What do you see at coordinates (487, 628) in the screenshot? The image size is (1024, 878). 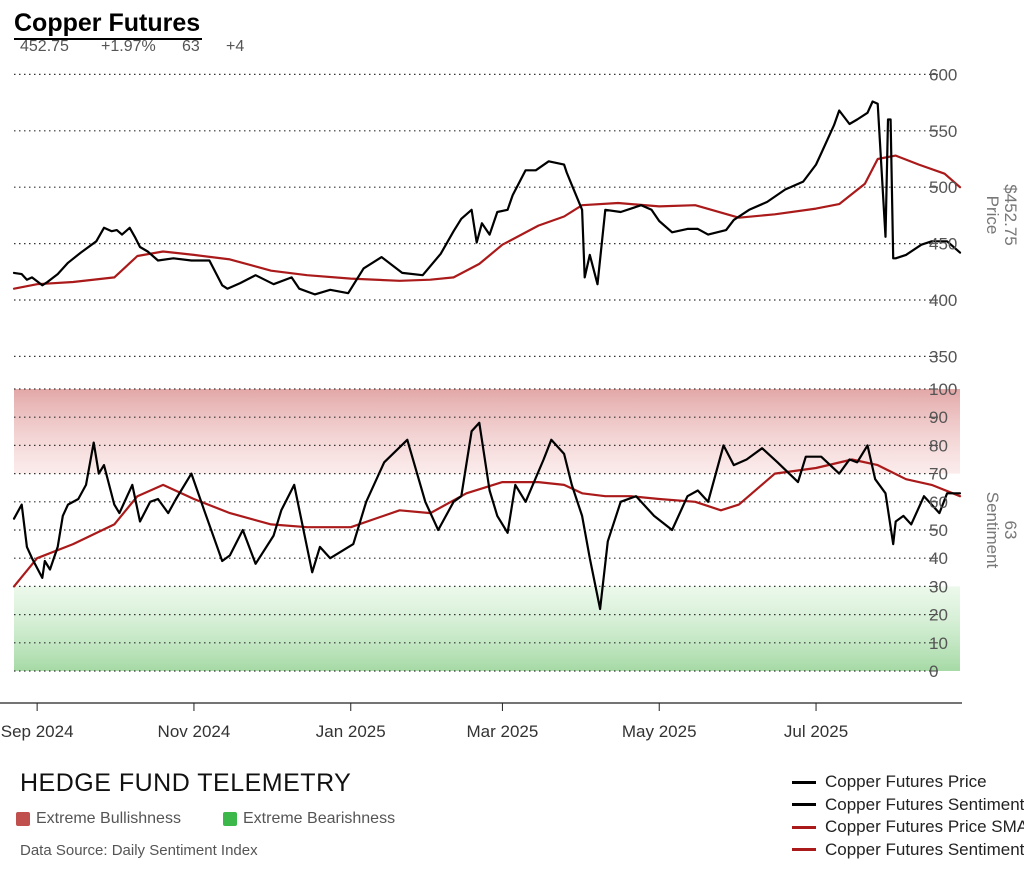 I see `zone-extreme-bearishness` at bounding box center [487, 628].